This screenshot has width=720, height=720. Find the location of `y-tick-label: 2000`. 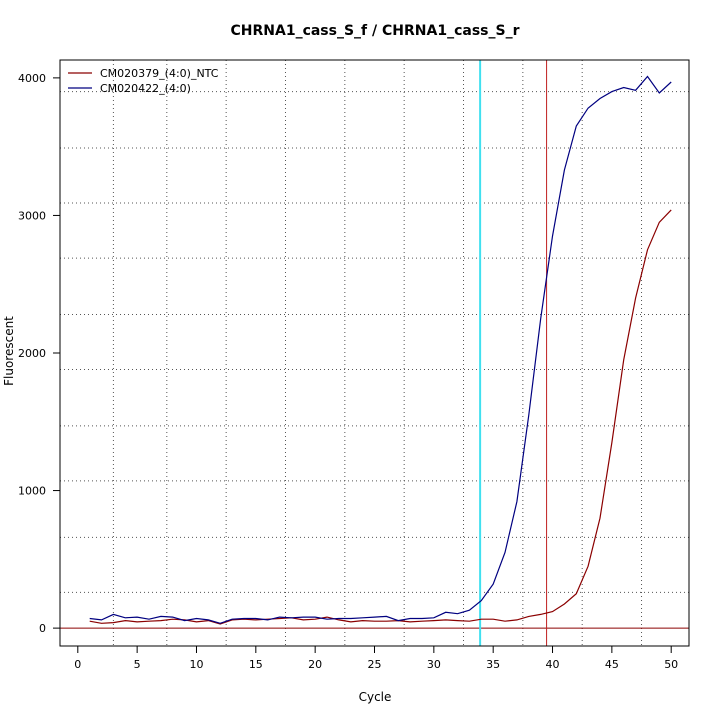

y-tick-label: 2000 is located at coordinates (32, 353).